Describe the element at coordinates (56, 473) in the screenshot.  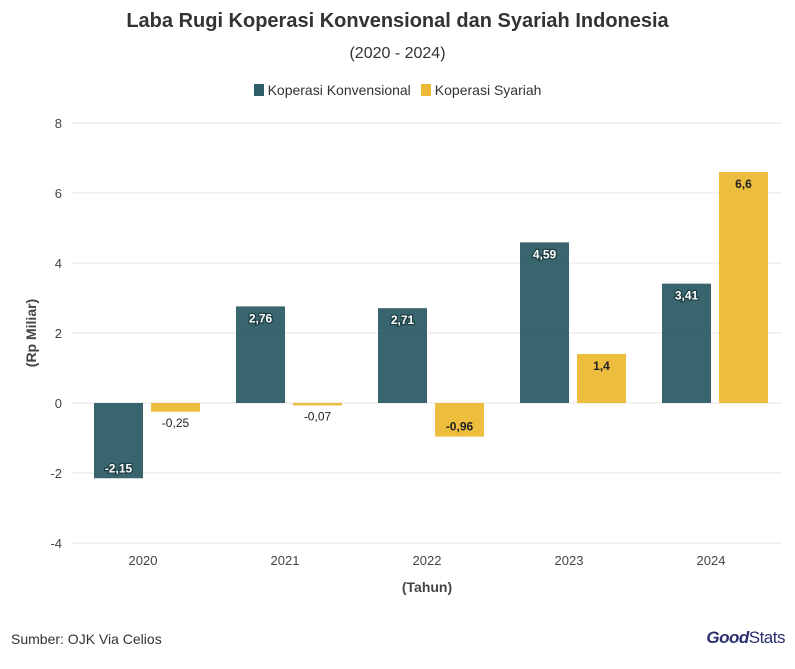
I see `y-tick-label: -2` at that location.